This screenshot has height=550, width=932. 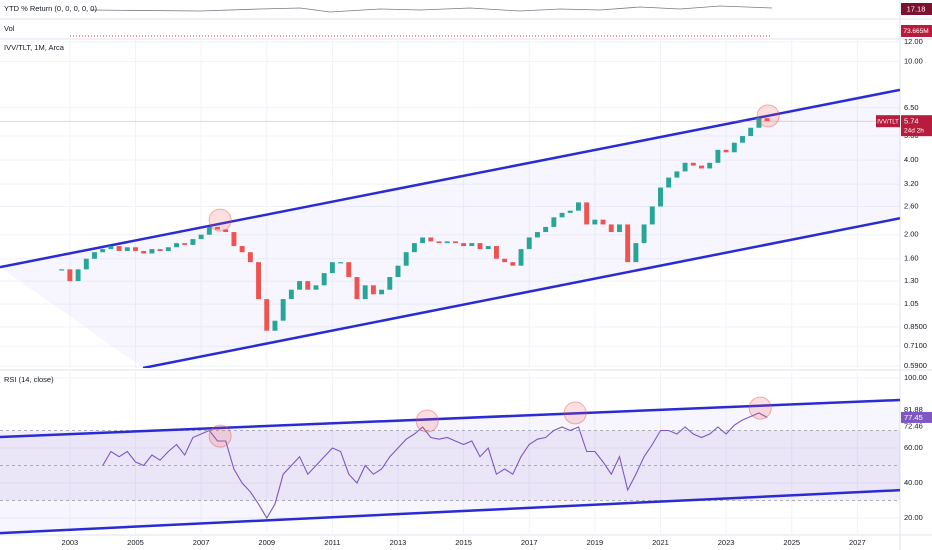 I want to click on y-tick-label: 1.60, so click(x=911, y=258).